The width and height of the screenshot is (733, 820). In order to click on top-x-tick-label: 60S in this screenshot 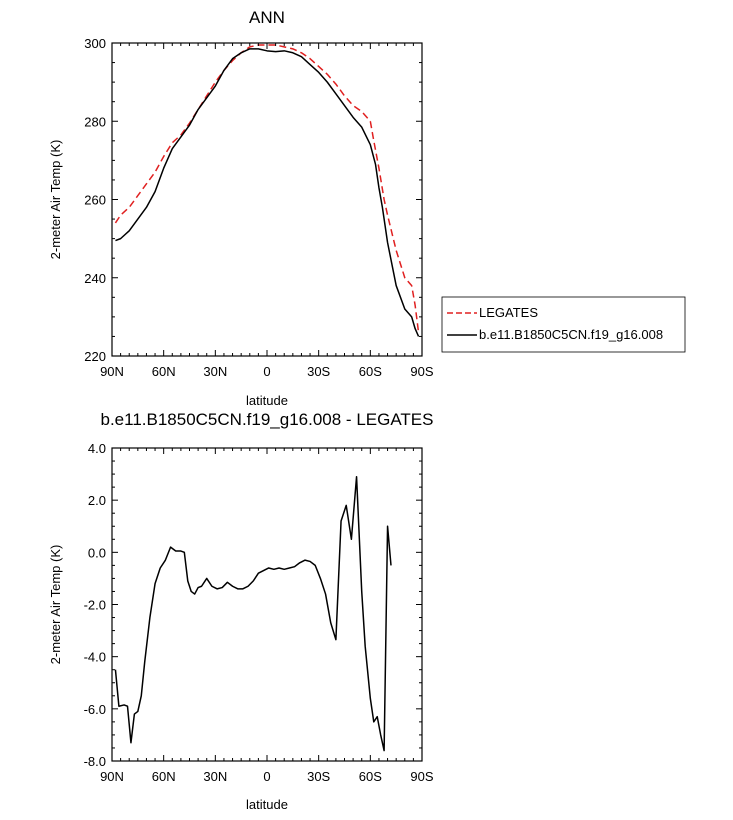, I will do `click(370, 371)`.